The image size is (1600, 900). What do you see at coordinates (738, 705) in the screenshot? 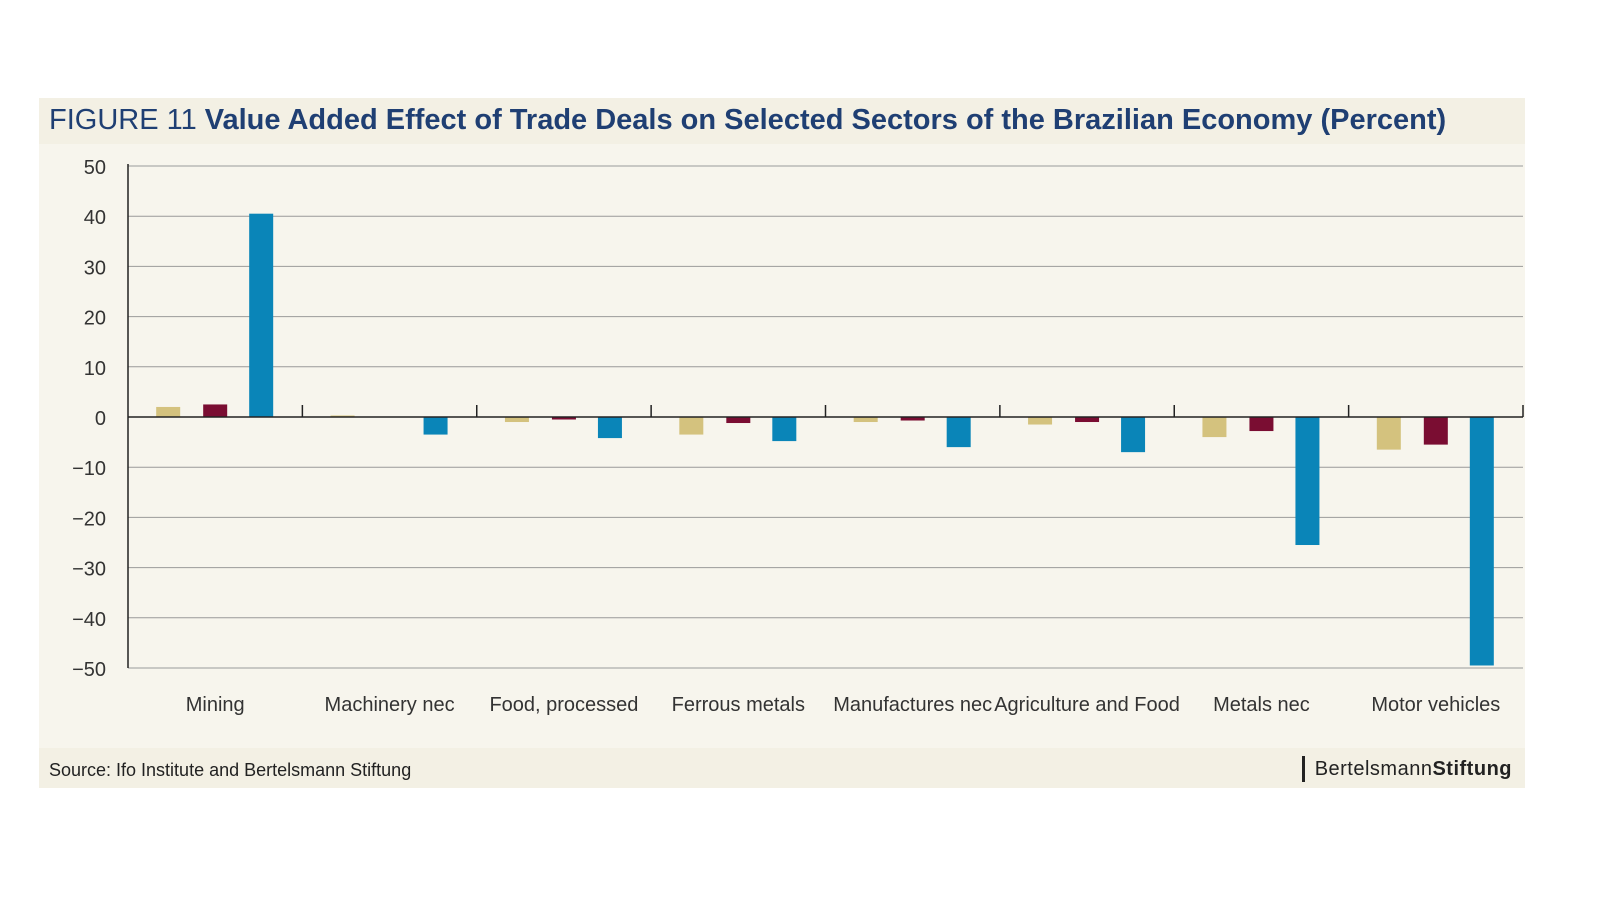
I see `x-tick-label: Ferrous metals` at bounding box center [738, 705].